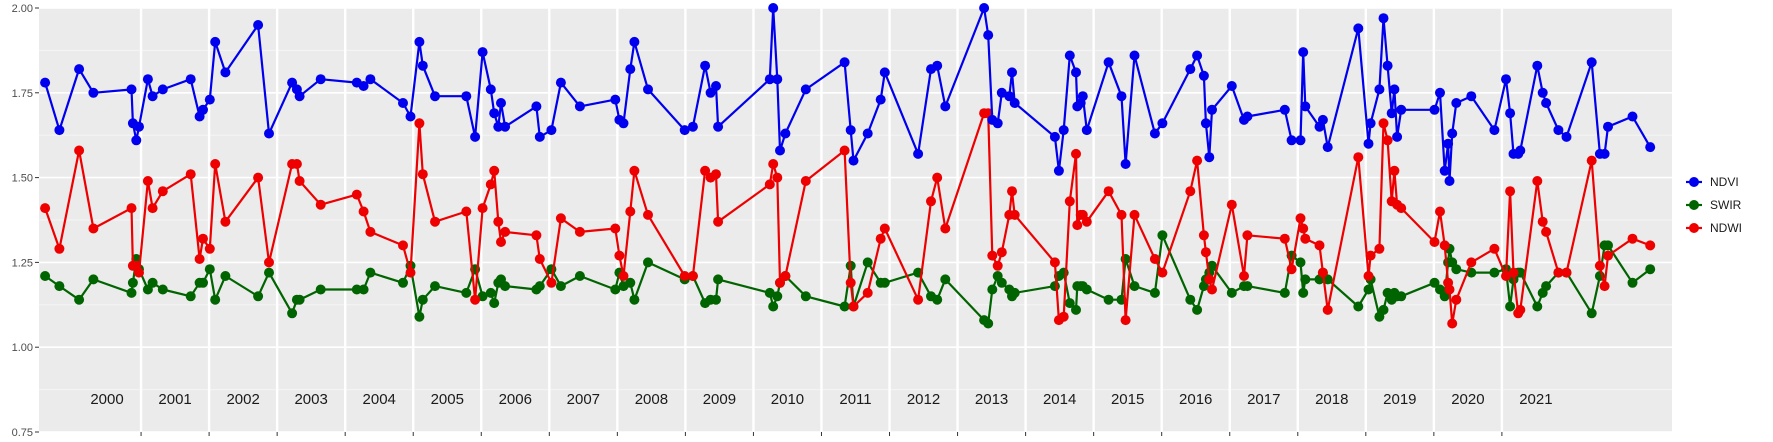 This screenshot has height=442, width=1773. Describe the element at coordinates (1535, 399) in the screenshot. I see `year-label: 2021` at that location.